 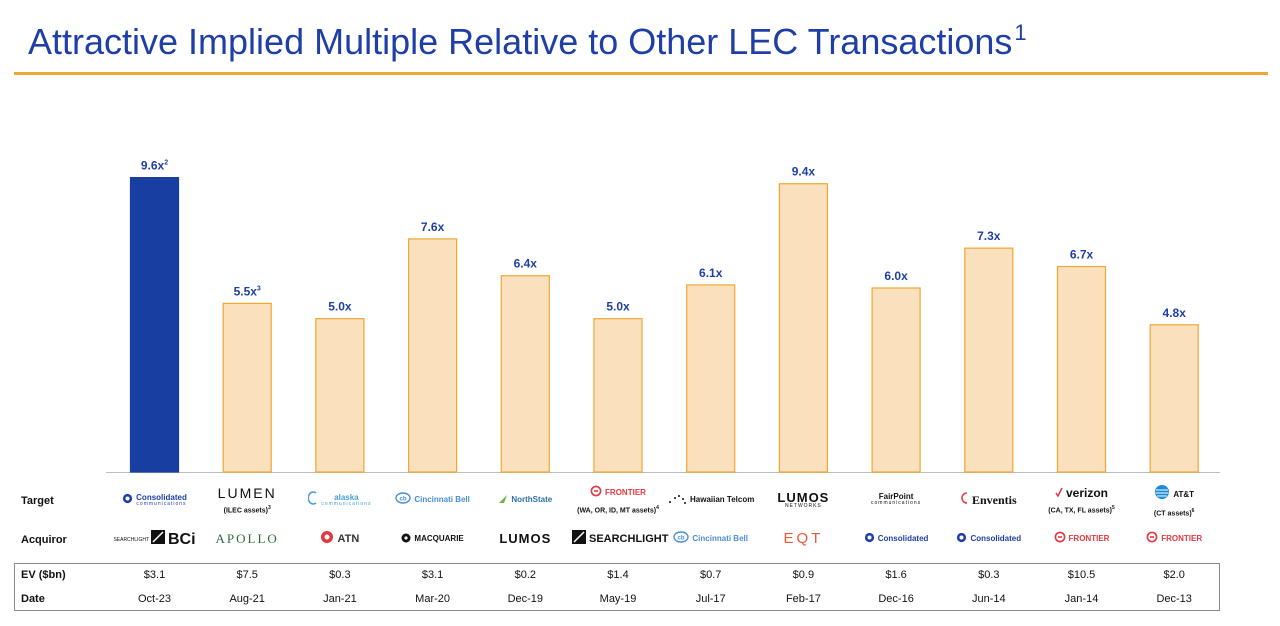 What do you see at coordinates (620, 539) in the screenshot?
I see `acquiror-logo: SEARCHLIGHT` at bounding box center [620, 539].